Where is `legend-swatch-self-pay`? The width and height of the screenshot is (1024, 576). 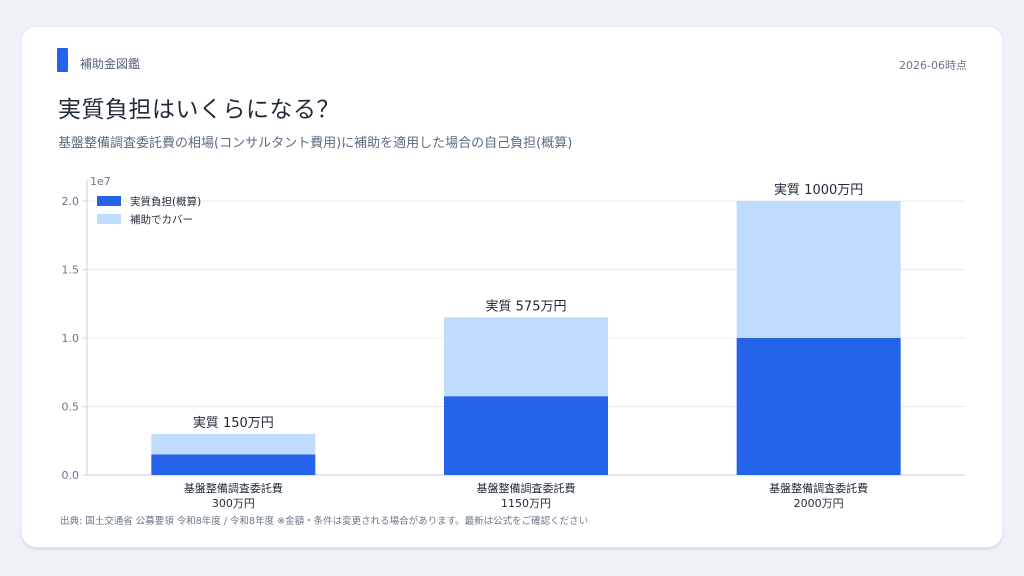 legend-swatch-self-pay is located at coordinates (109, 201).